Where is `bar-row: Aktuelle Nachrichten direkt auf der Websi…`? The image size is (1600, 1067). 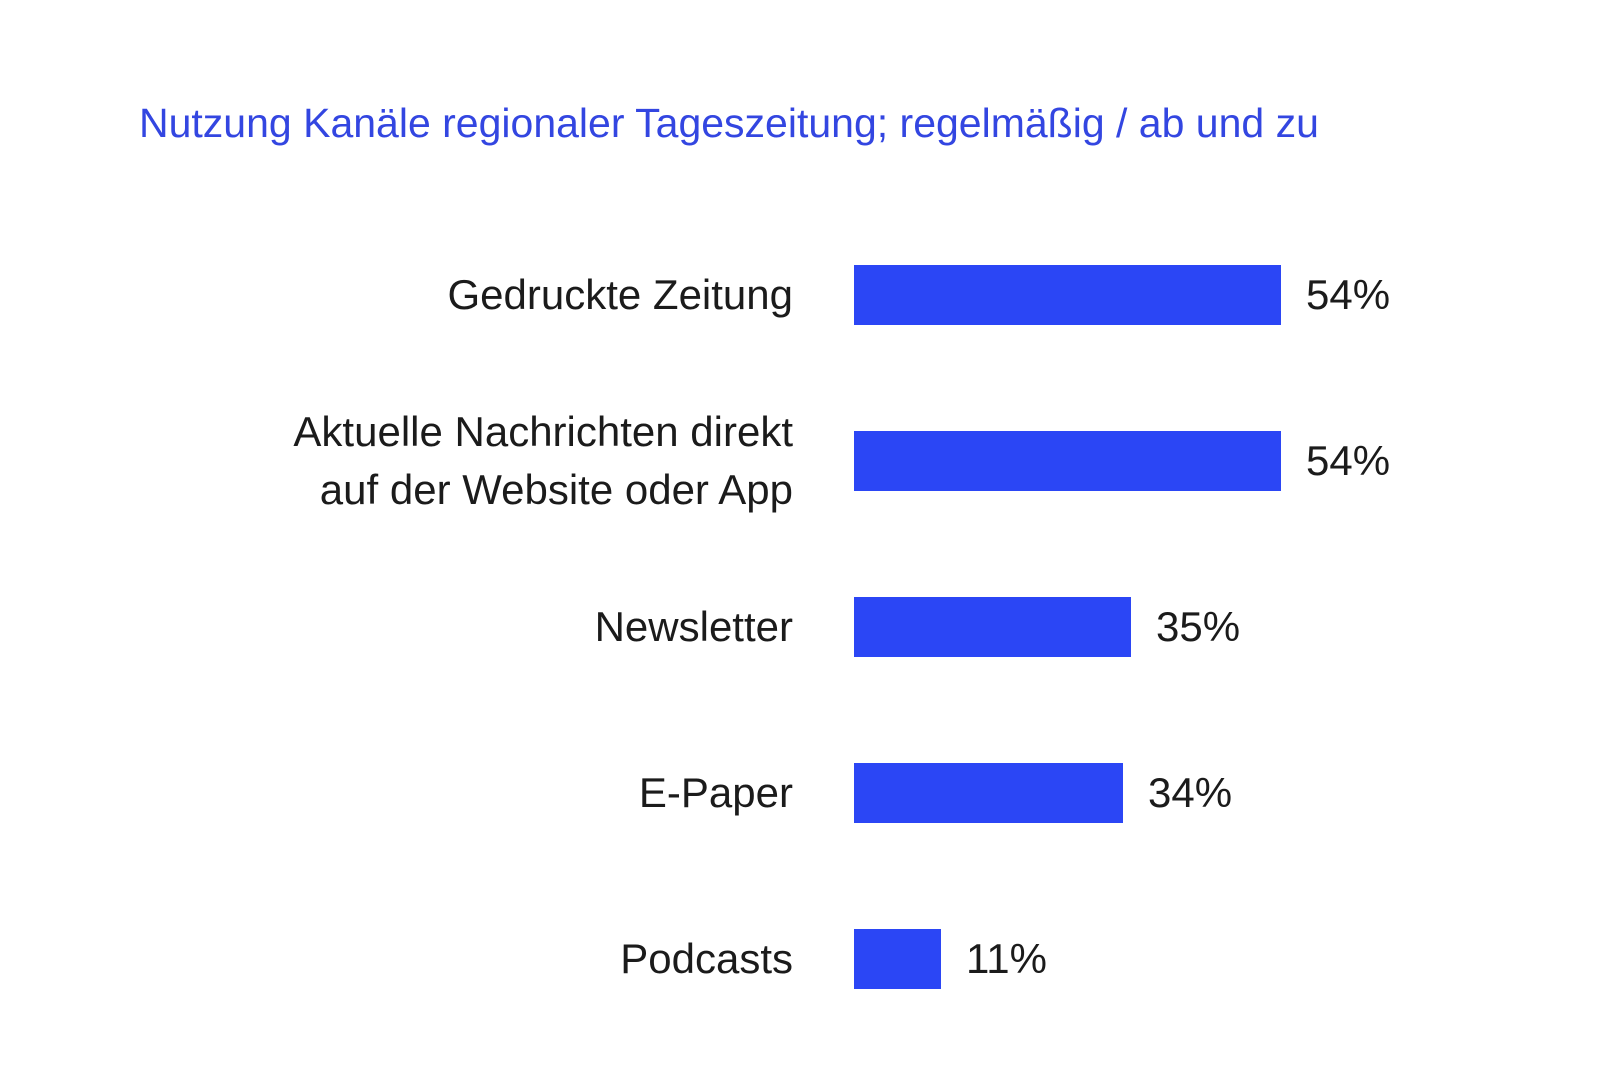
bar-row: Aktuelle Nachrichten direkt auf der Websi… is located at coordinates (839, 461).